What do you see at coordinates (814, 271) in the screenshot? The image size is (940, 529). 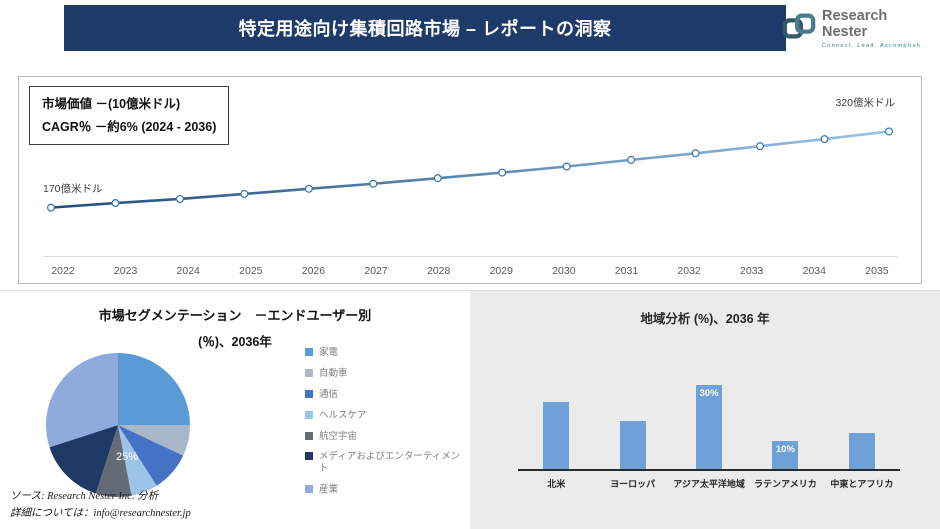 I see `year-label: 2034` at bounding box center [814, 271].